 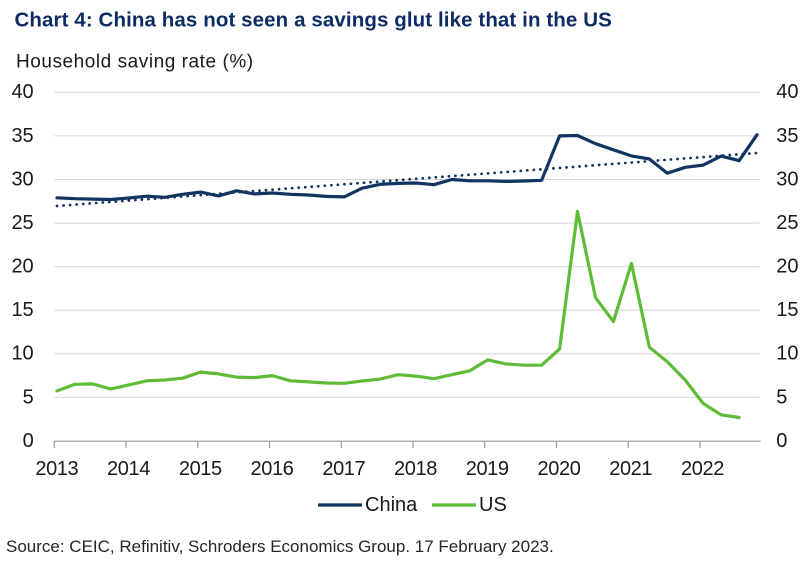 What do you see at coordinates (415, 469) in the screenshot?
I see `svg-text: 2018` at bounding box center [415, 469].